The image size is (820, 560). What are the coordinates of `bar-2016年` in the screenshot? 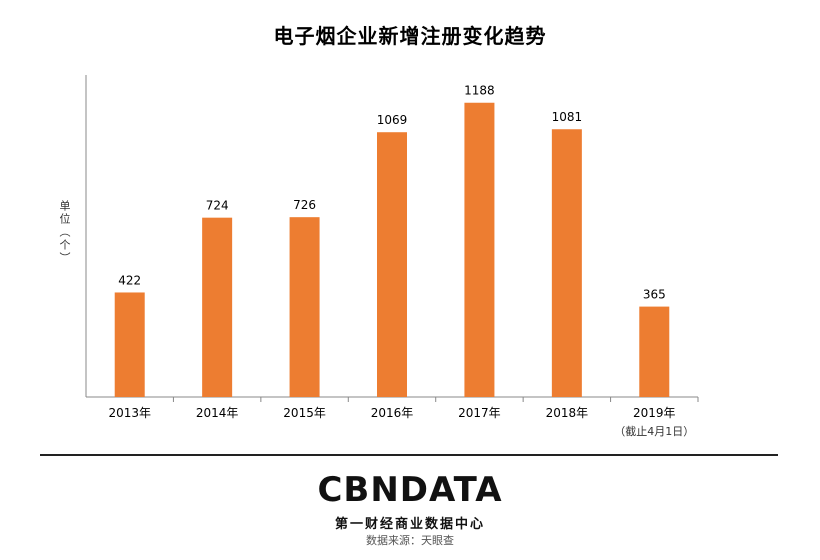 It's located at (392, 264).